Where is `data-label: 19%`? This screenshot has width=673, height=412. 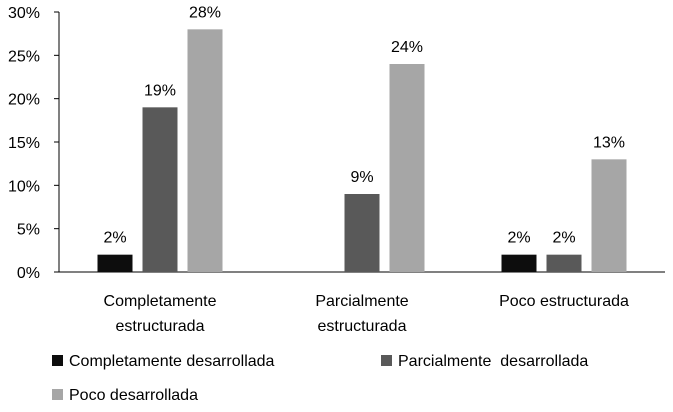
data-label: 19% is located at coordinates (160, 90).